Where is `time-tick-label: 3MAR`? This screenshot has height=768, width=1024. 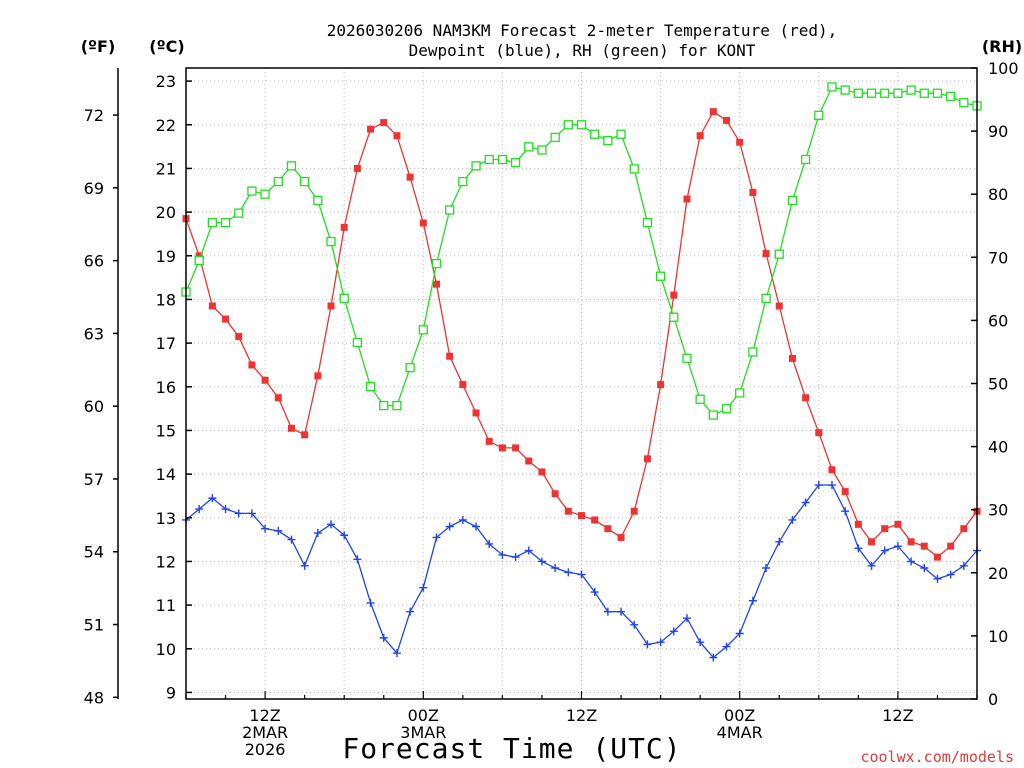 time-tick-label: 3MAR is located at coordinates (423, 732).